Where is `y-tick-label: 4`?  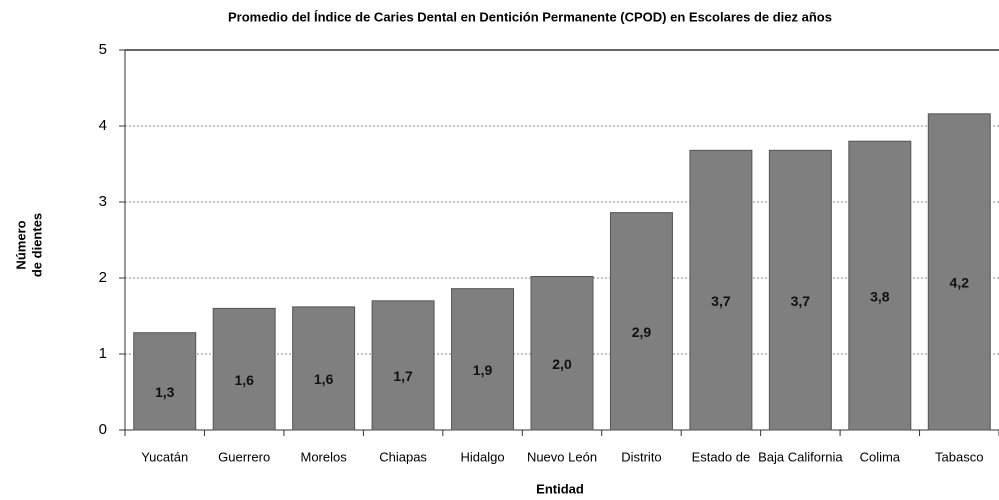 y-tick-label: 4 is located at coordinates (103, 125).